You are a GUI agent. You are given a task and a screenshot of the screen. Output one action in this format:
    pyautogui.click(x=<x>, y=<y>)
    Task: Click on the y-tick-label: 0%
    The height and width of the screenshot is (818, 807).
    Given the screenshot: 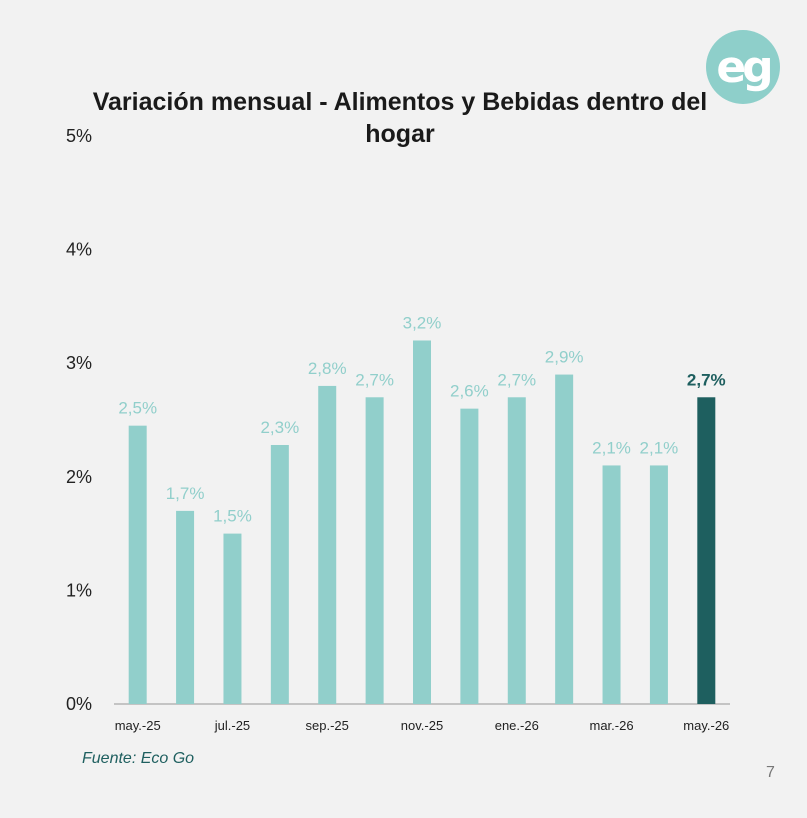 What is the action you would take?
    pyautogui.click(x=79, y=704)
    